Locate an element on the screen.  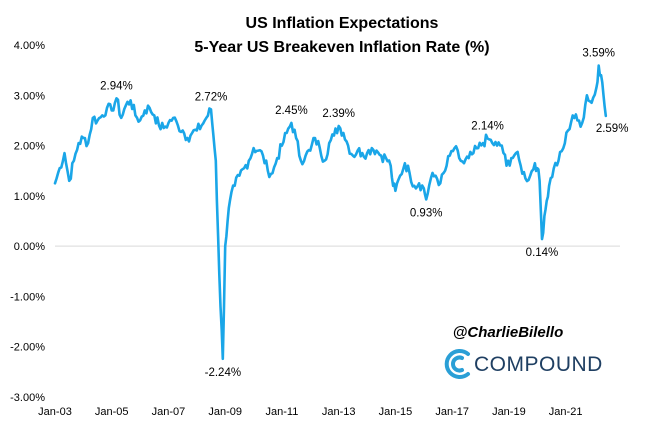
compound-logo-text: COMPOUND is located at coordinates (538, 364).